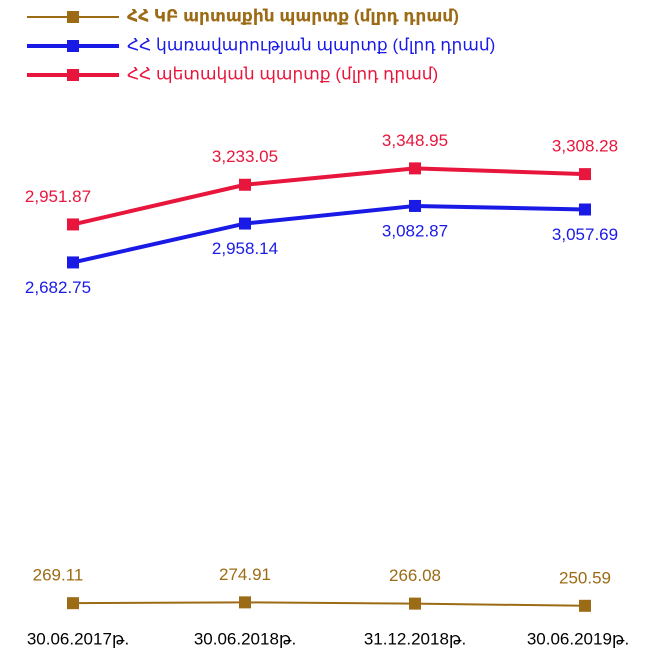  Describe the element at coordinates (585, 234) in the screenshot. I see `data-label: 3,057.69` at that location.